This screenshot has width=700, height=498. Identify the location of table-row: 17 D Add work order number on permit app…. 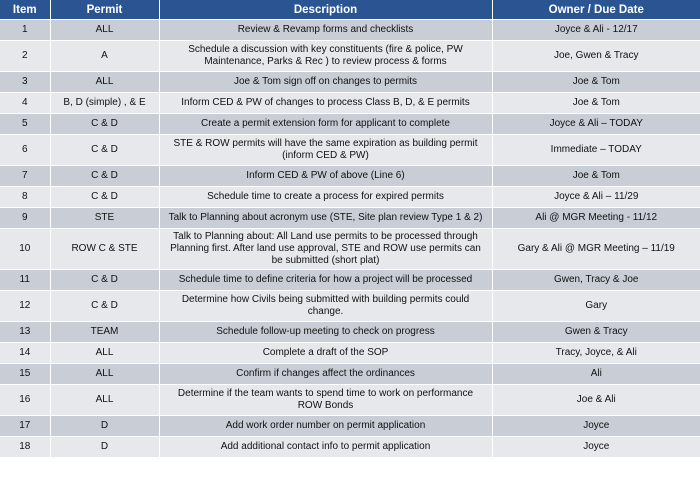
(350, 426).